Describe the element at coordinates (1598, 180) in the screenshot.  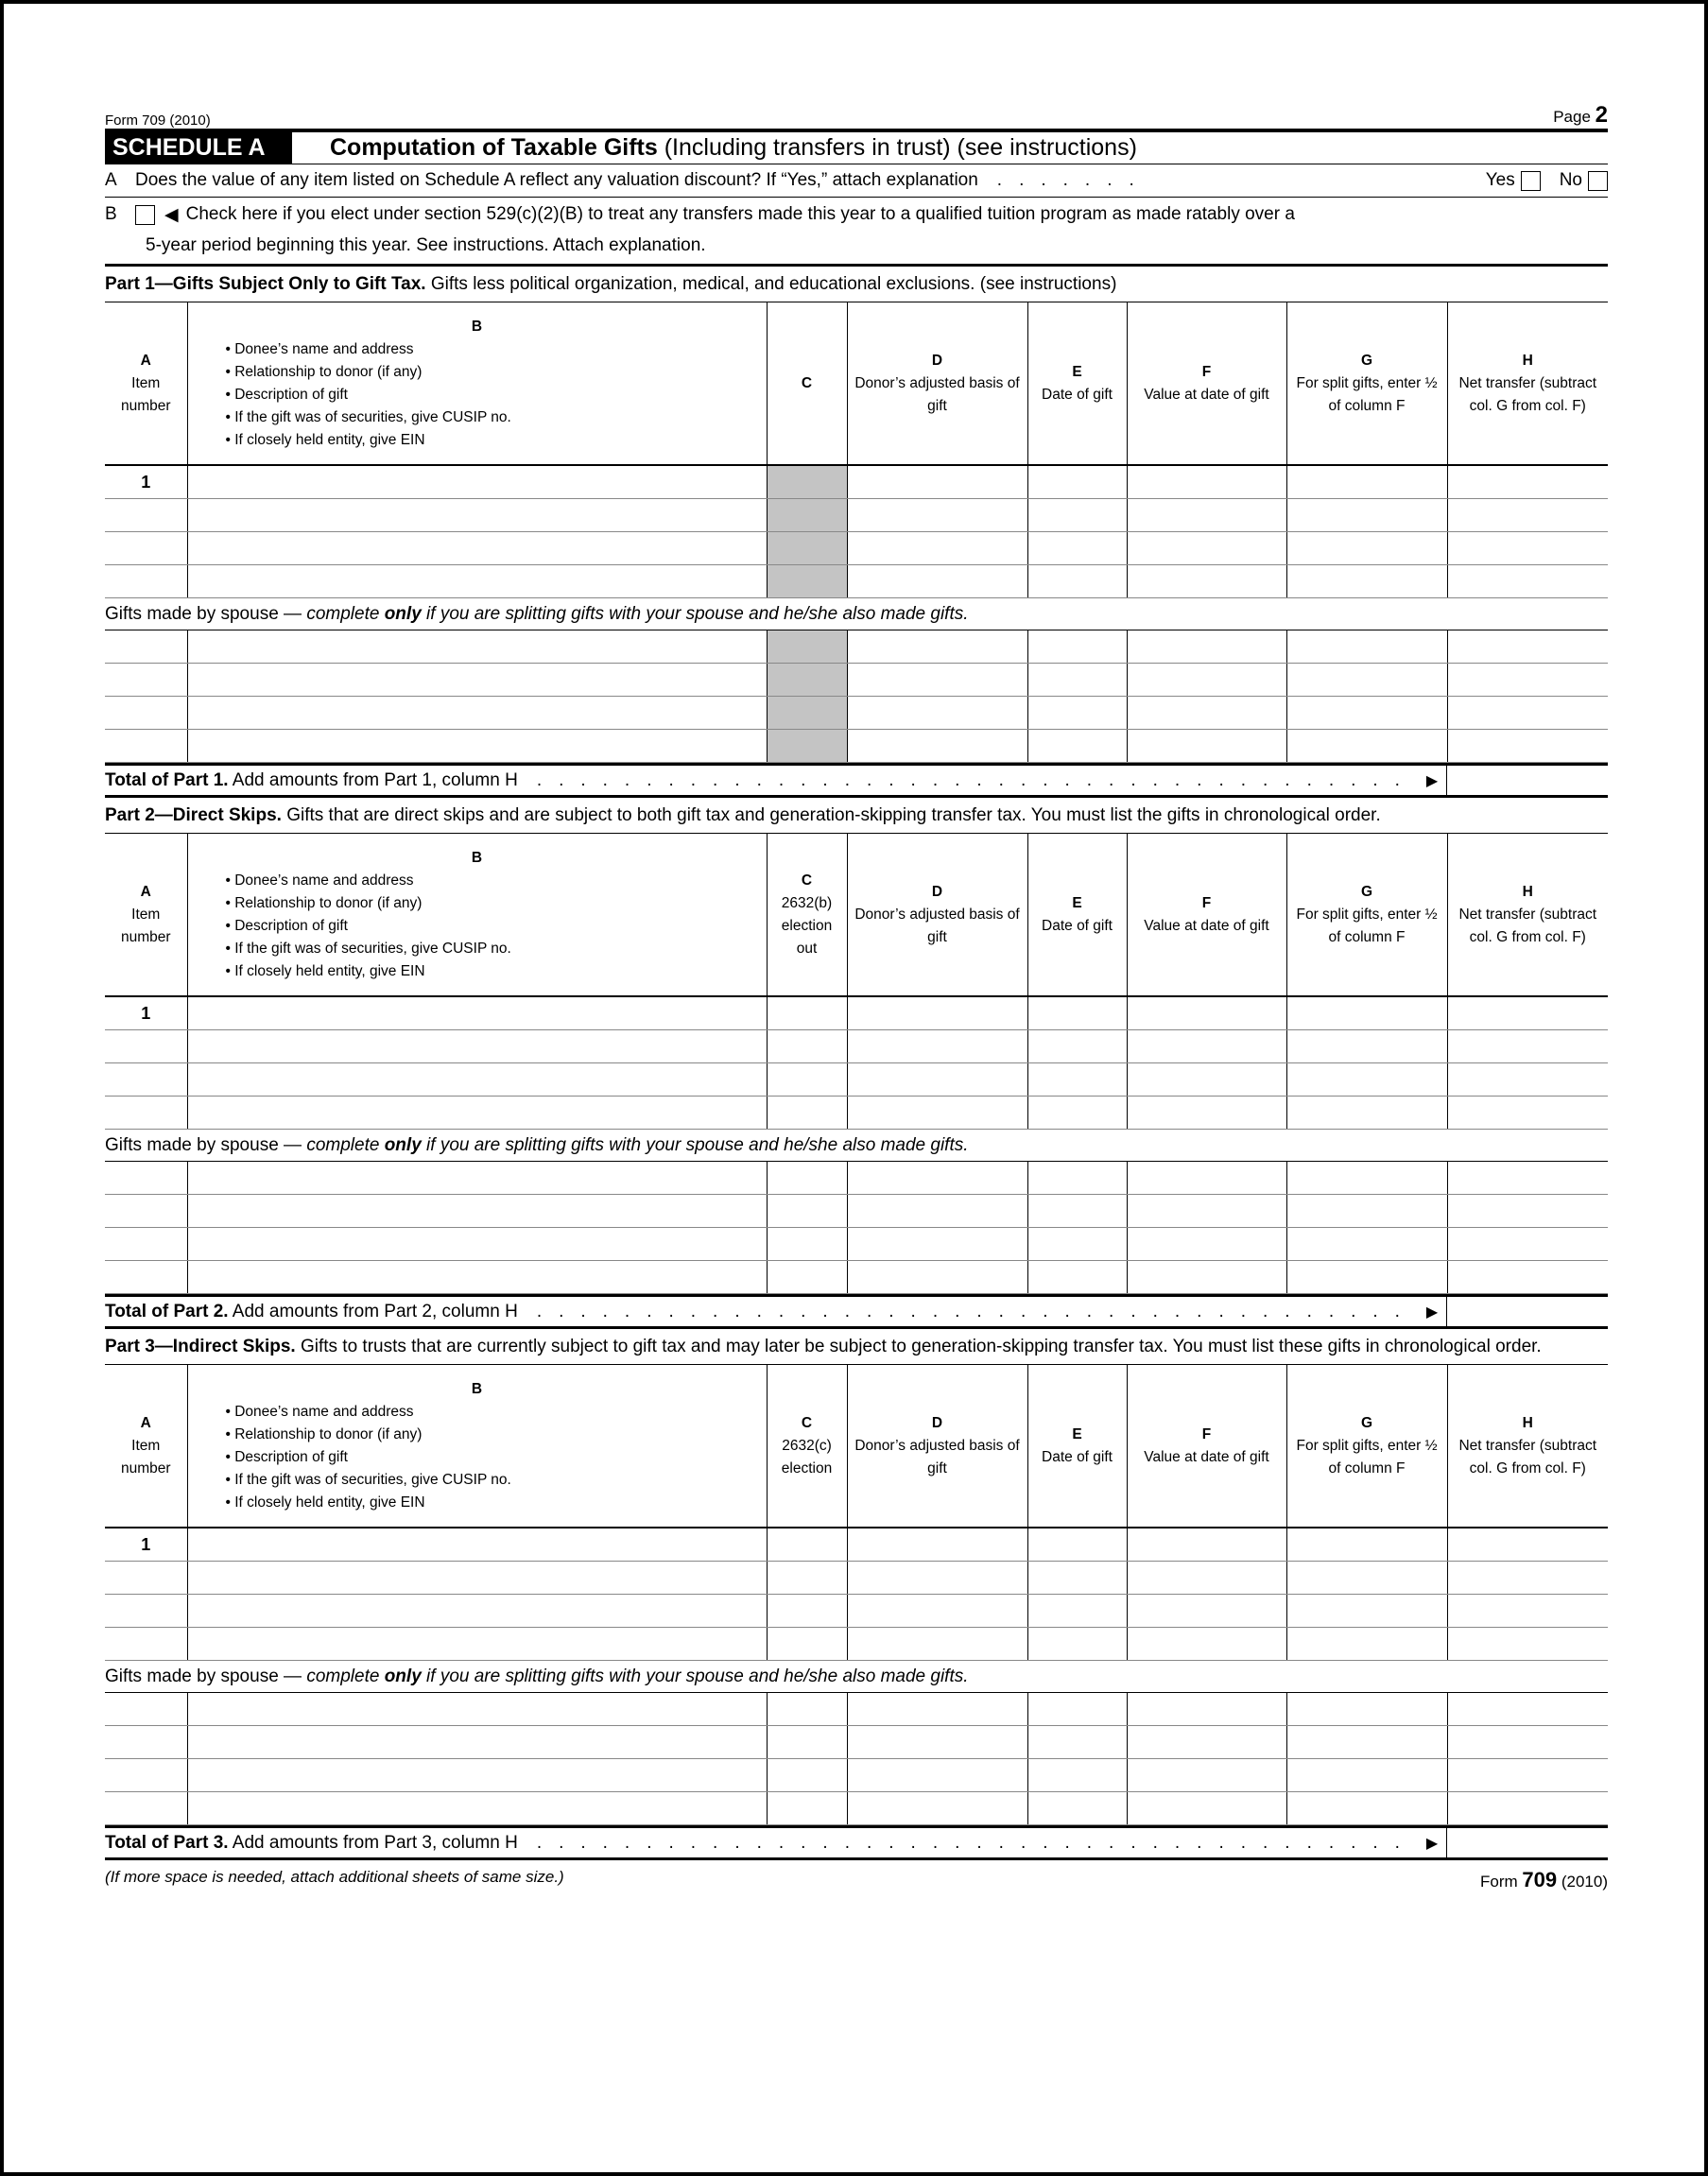
I see `no-checkbox` at that location.